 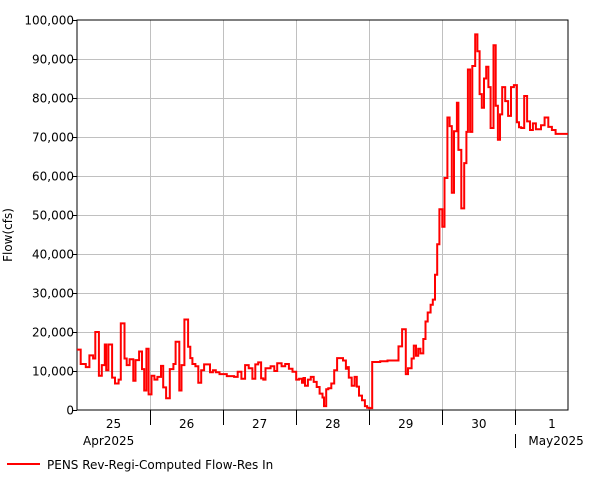 I want to click on x-day-label: 28, so click(x=332, y=424).